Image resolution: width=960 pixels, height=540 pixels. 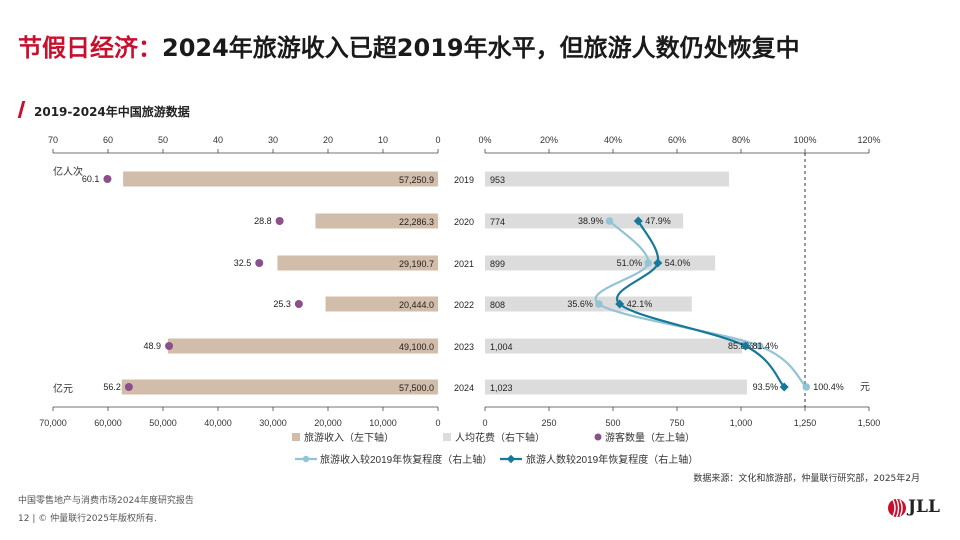 I want to click on visitors-recovery-label: 54.0%, so click(x=678, y=263).